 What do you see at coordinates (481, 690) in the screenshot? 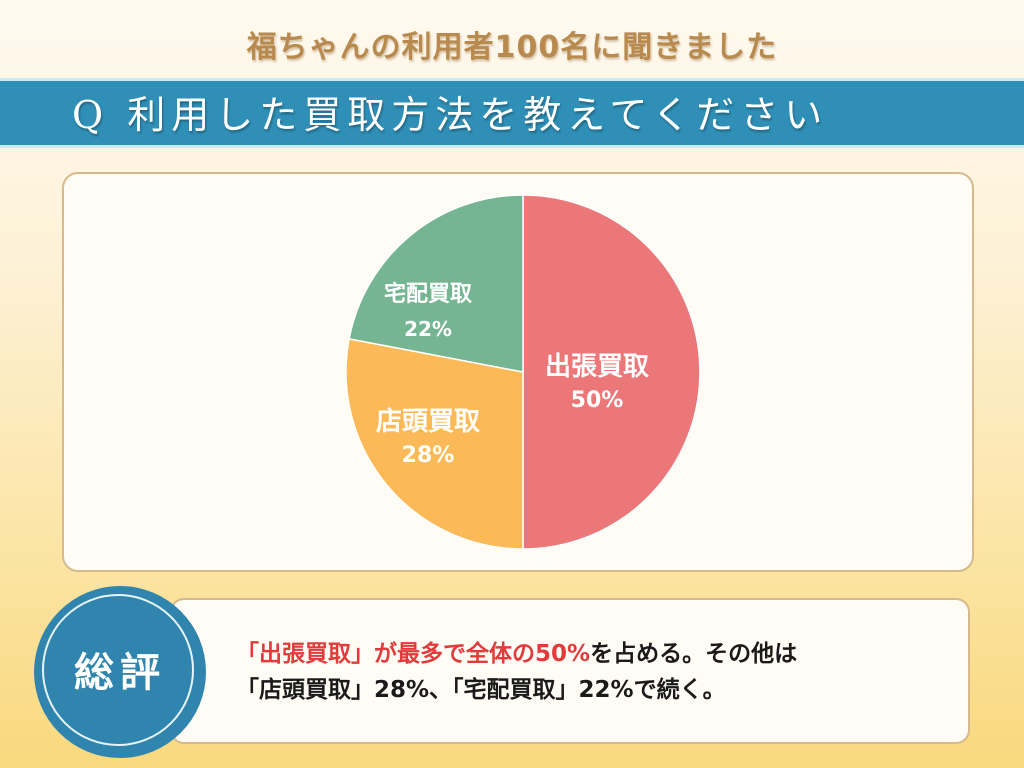
I see `summary-line2: 「店頭買取」28%、「宅配買取」22%で続く。` at bounding box center [481, 690].